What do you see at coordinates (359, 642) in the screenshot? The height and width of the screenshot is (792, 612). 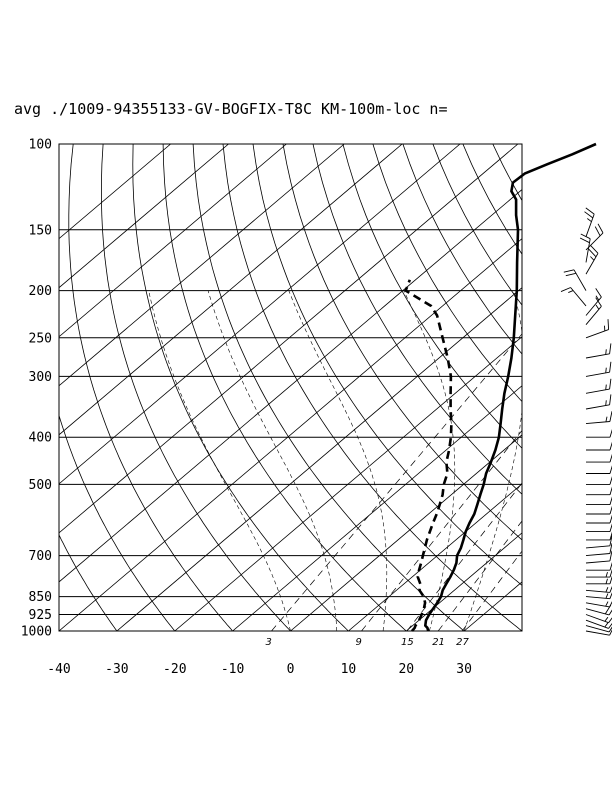 I see `mixing-ratio-label: 9` at bounding box center [359, 642].